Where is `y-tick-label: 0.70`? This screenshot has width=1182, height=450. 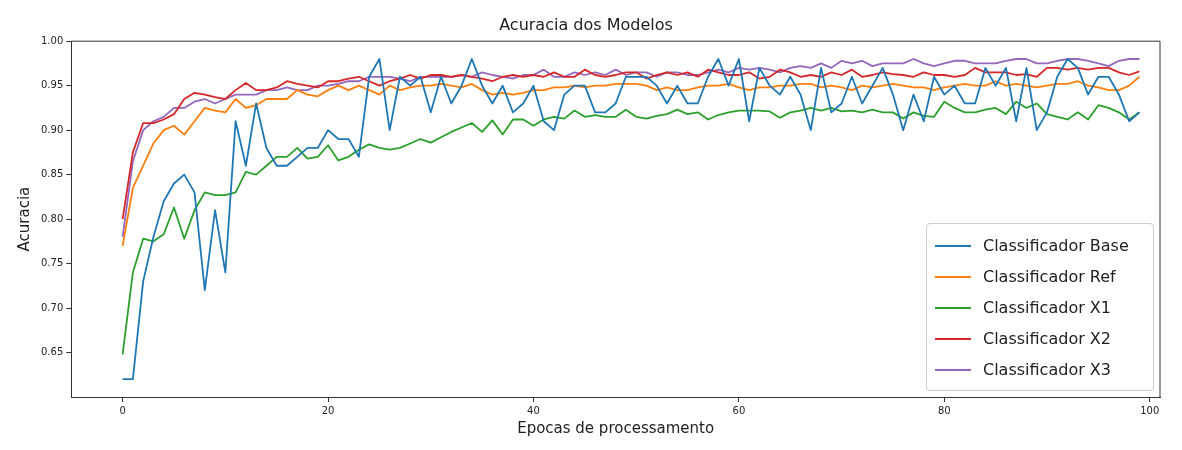 y-tick-label: 0.70 is located at coordinates (52, 307).